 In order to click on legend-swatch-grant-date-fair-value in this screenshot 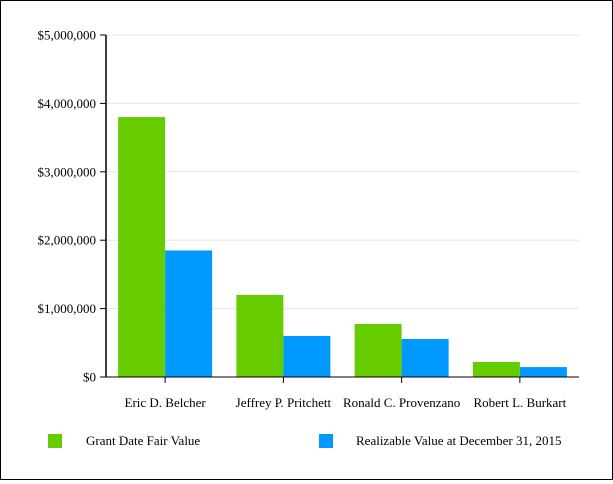, I will do `click(55, 441)`.